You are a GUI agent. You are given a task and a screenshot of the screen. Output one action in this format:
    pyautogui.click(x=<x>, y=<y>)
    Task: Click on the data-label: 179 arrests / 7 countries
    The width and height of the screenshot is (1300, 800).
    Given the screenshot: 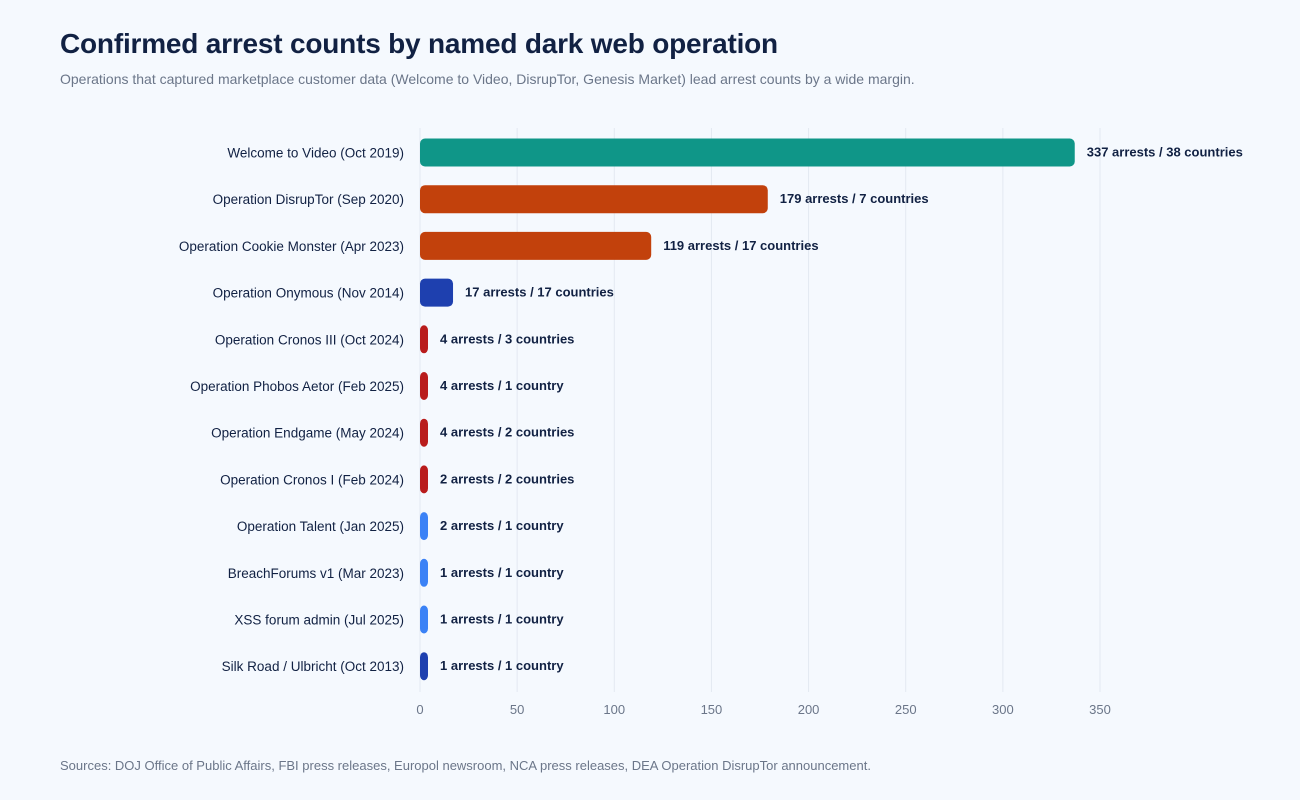 What is the action you would take?
    pyautogui.click(x=854, y=198)
    